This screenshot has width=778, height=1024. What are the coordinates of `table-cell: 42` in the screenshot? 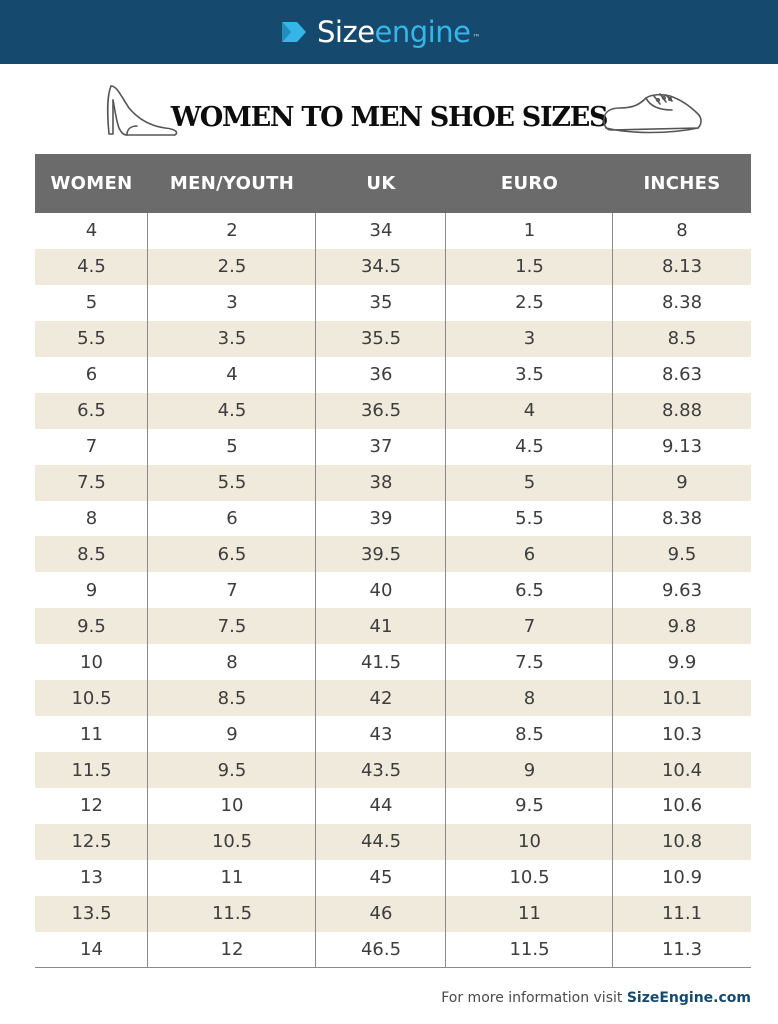 It's located at (381, 698).